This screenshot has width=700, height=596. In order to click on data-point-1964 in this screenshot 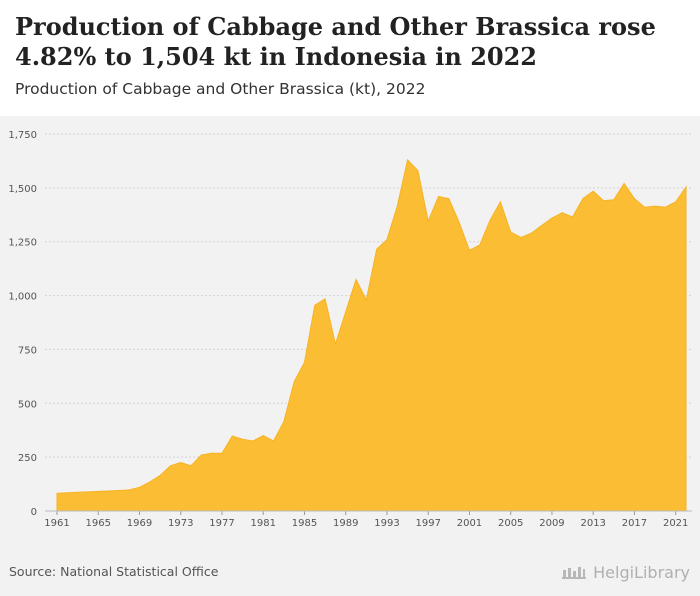, I will do `click(88, 492)`.